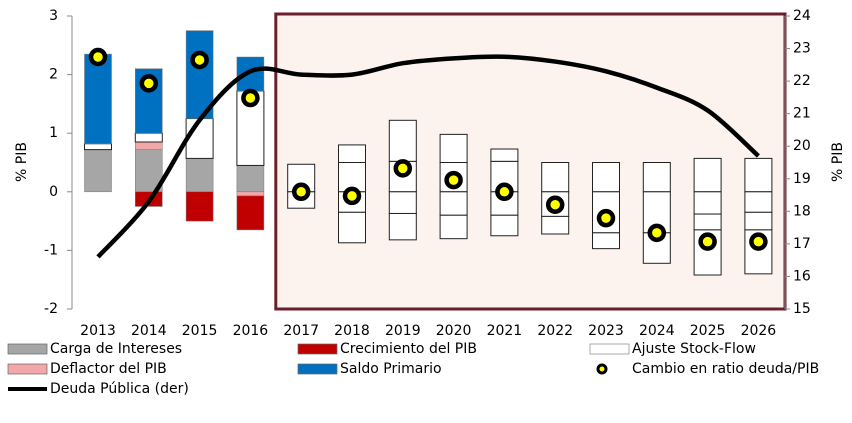  I want to click on y-tick-label: 1, so click(53, 133).